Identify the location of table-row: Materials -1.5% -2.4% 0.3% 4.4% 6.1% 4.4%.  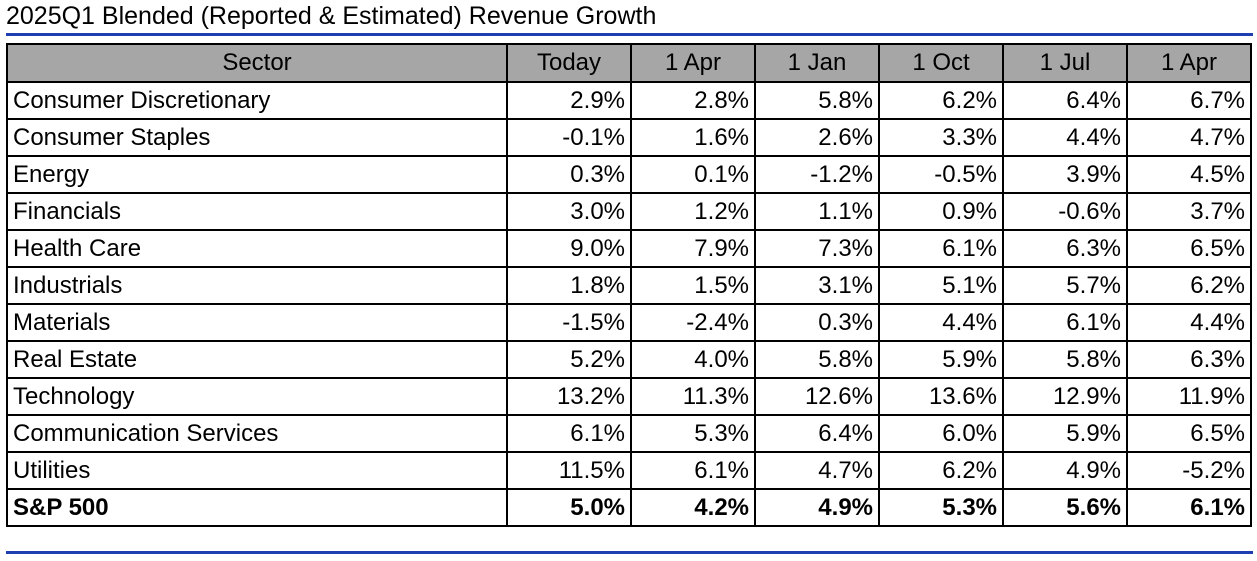
(629, 322).